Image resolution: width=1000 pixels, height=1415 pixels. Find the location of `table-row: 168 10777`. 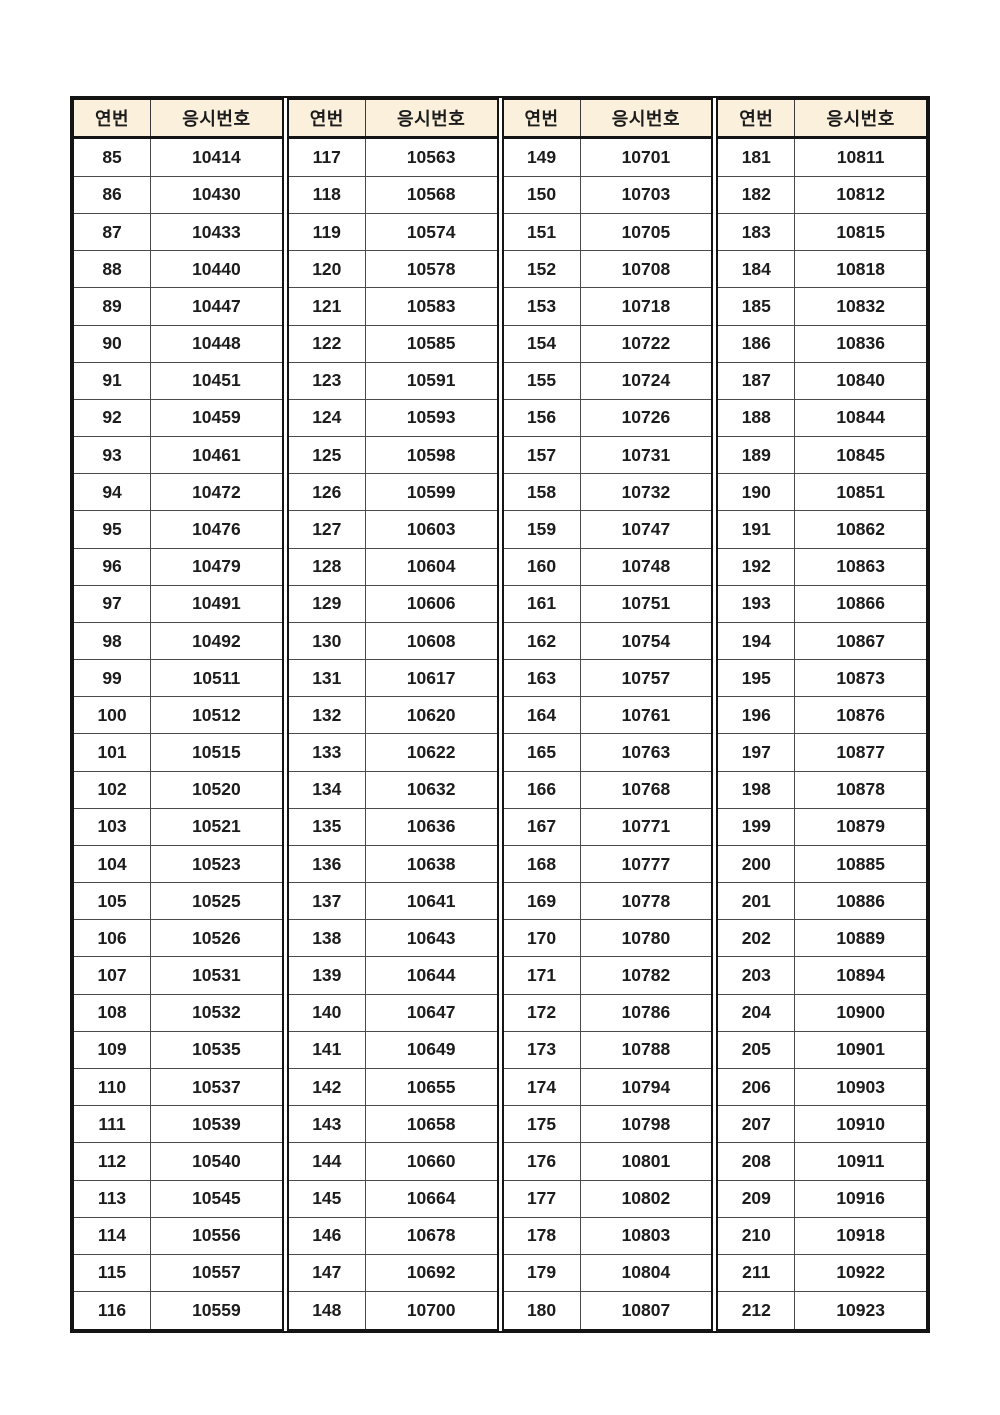

table-row: 168 10777 is located at coordinates (607, 864).